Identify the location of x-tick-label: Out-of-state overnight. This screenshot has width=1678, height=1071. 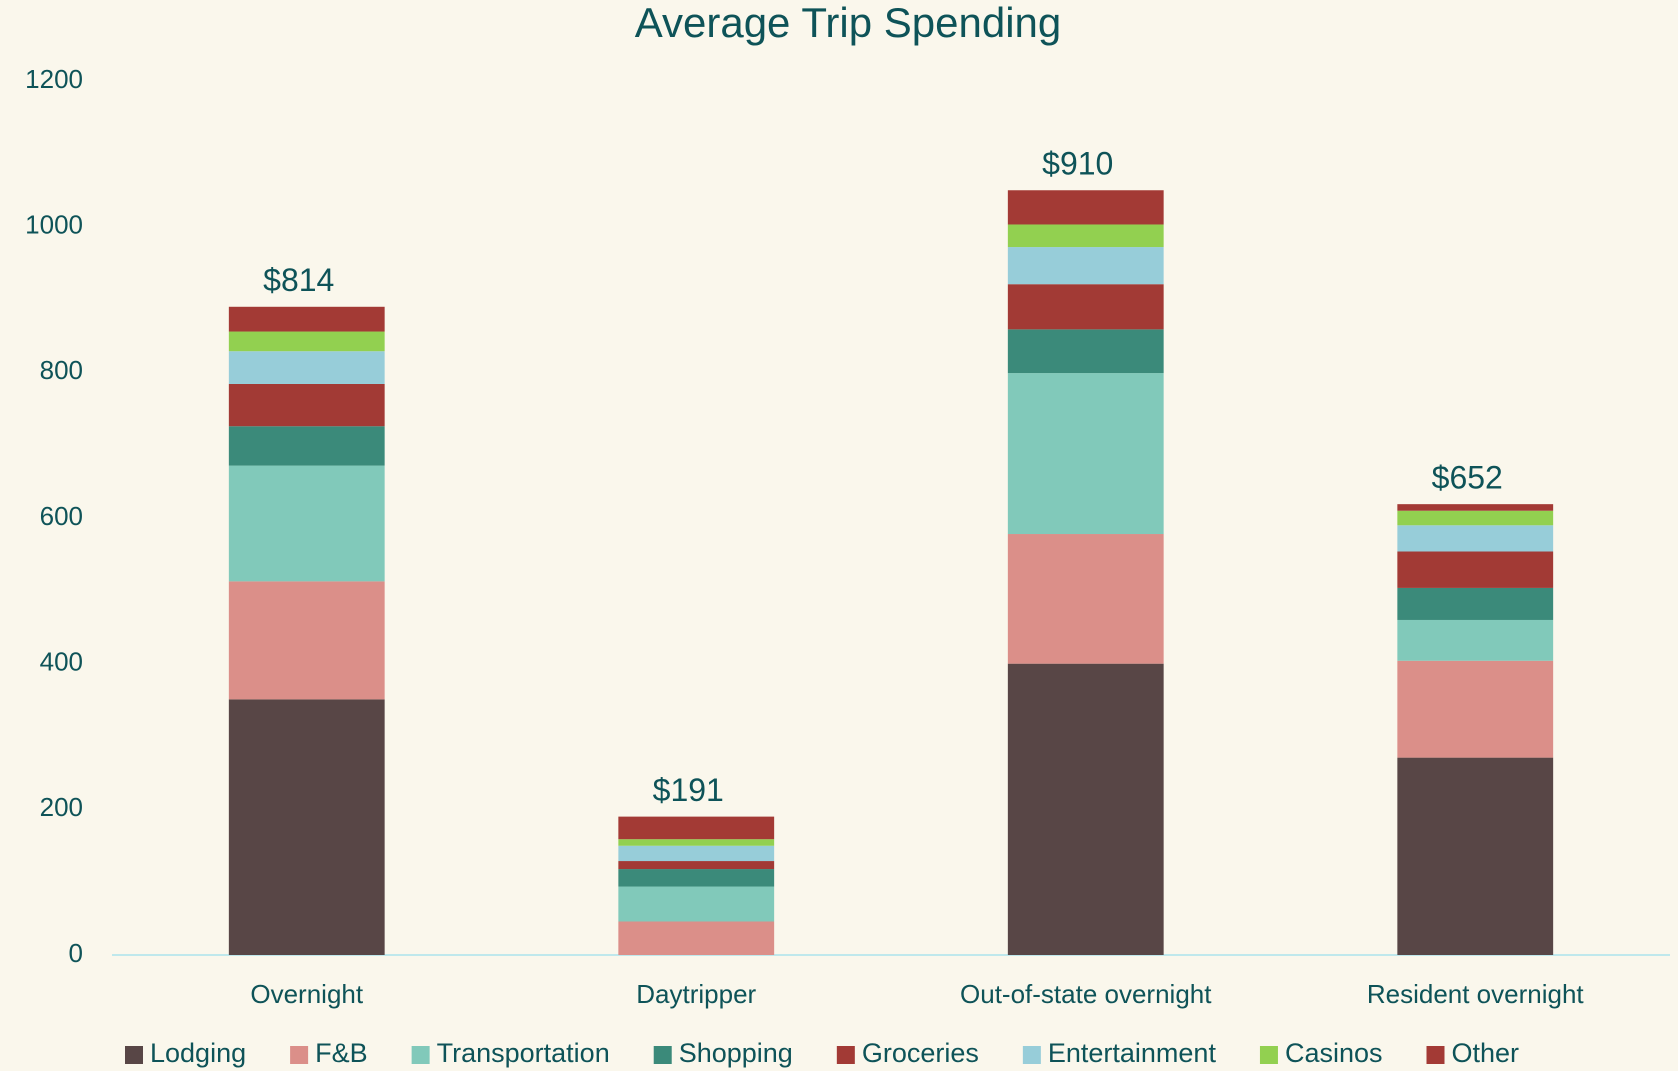
(1086, 994).